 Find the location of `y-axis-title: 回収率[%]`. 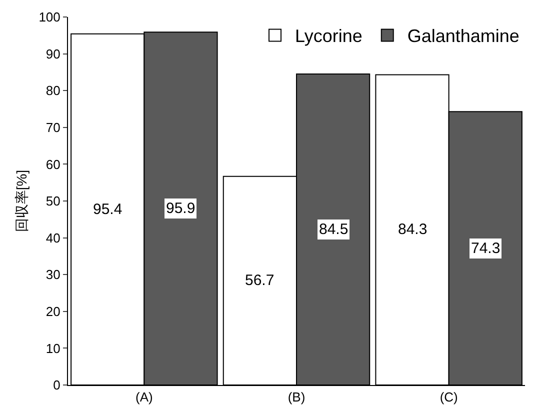

y-axis-title: 回収率[%] is located at coordinates (21, 201).